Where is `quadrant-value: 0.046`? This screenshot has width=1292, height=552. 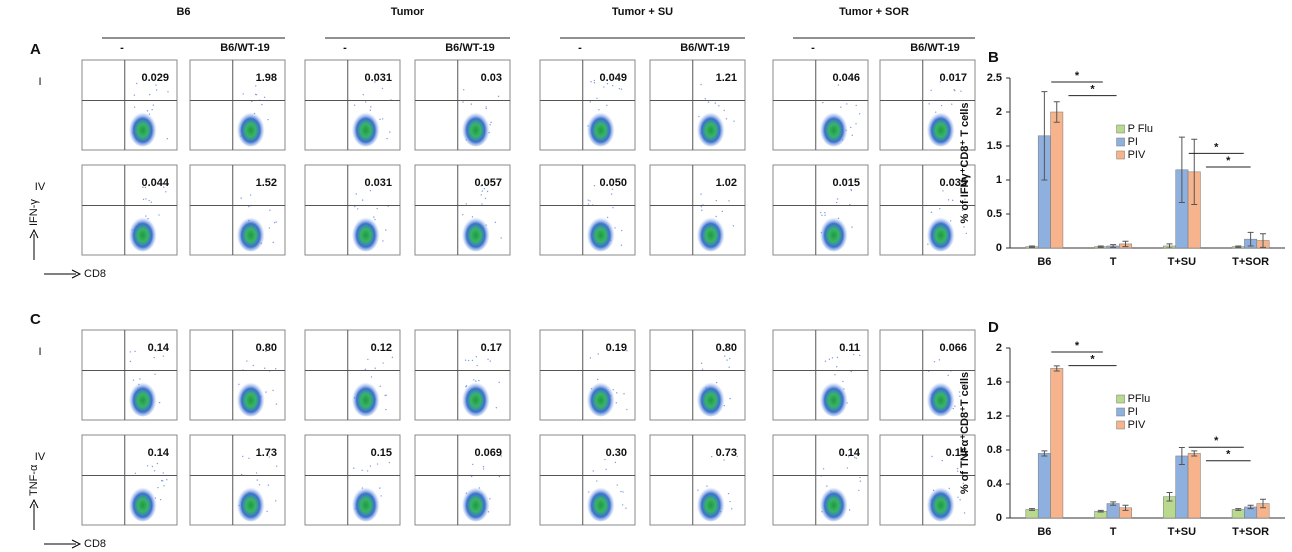 quadrant-value: 0.046 is located at coordinates (846, 78).